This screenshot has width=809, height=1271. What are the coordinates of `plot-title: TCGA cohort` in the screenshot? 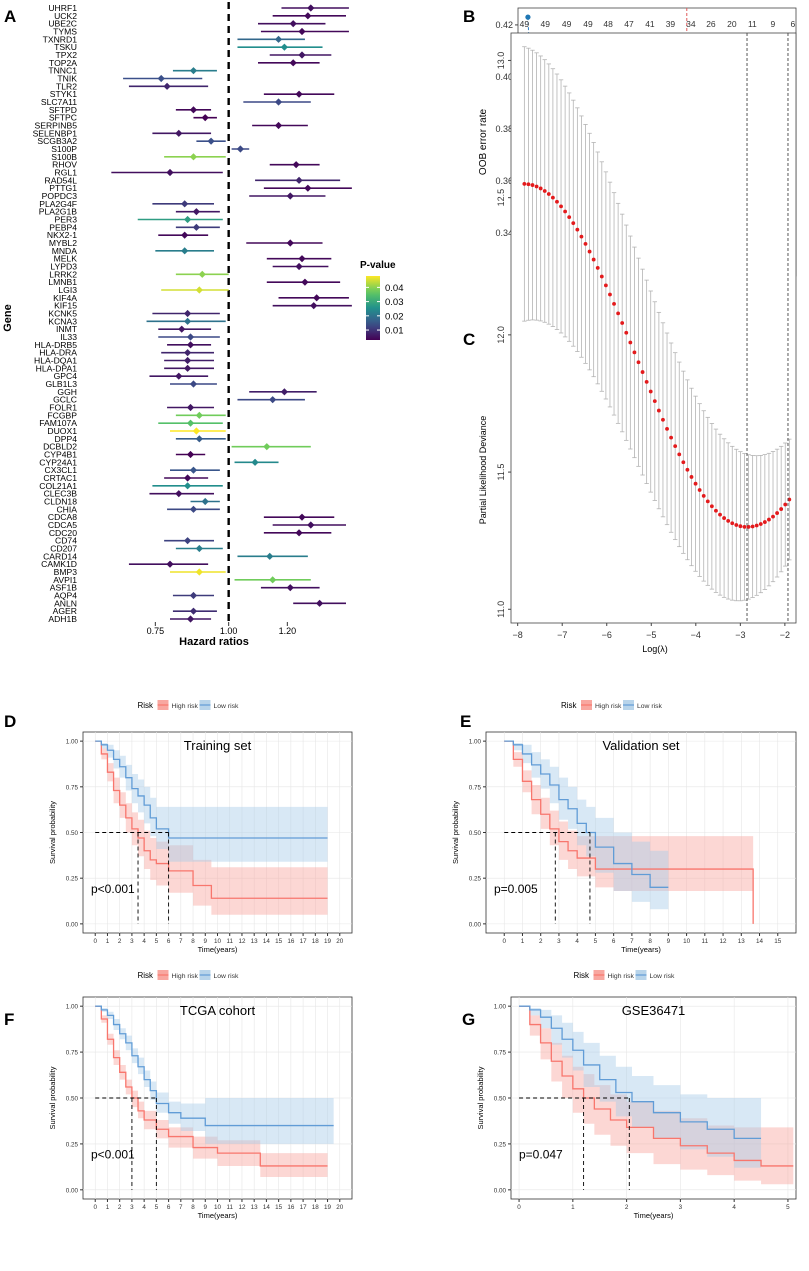 It's located at (218, 1010).